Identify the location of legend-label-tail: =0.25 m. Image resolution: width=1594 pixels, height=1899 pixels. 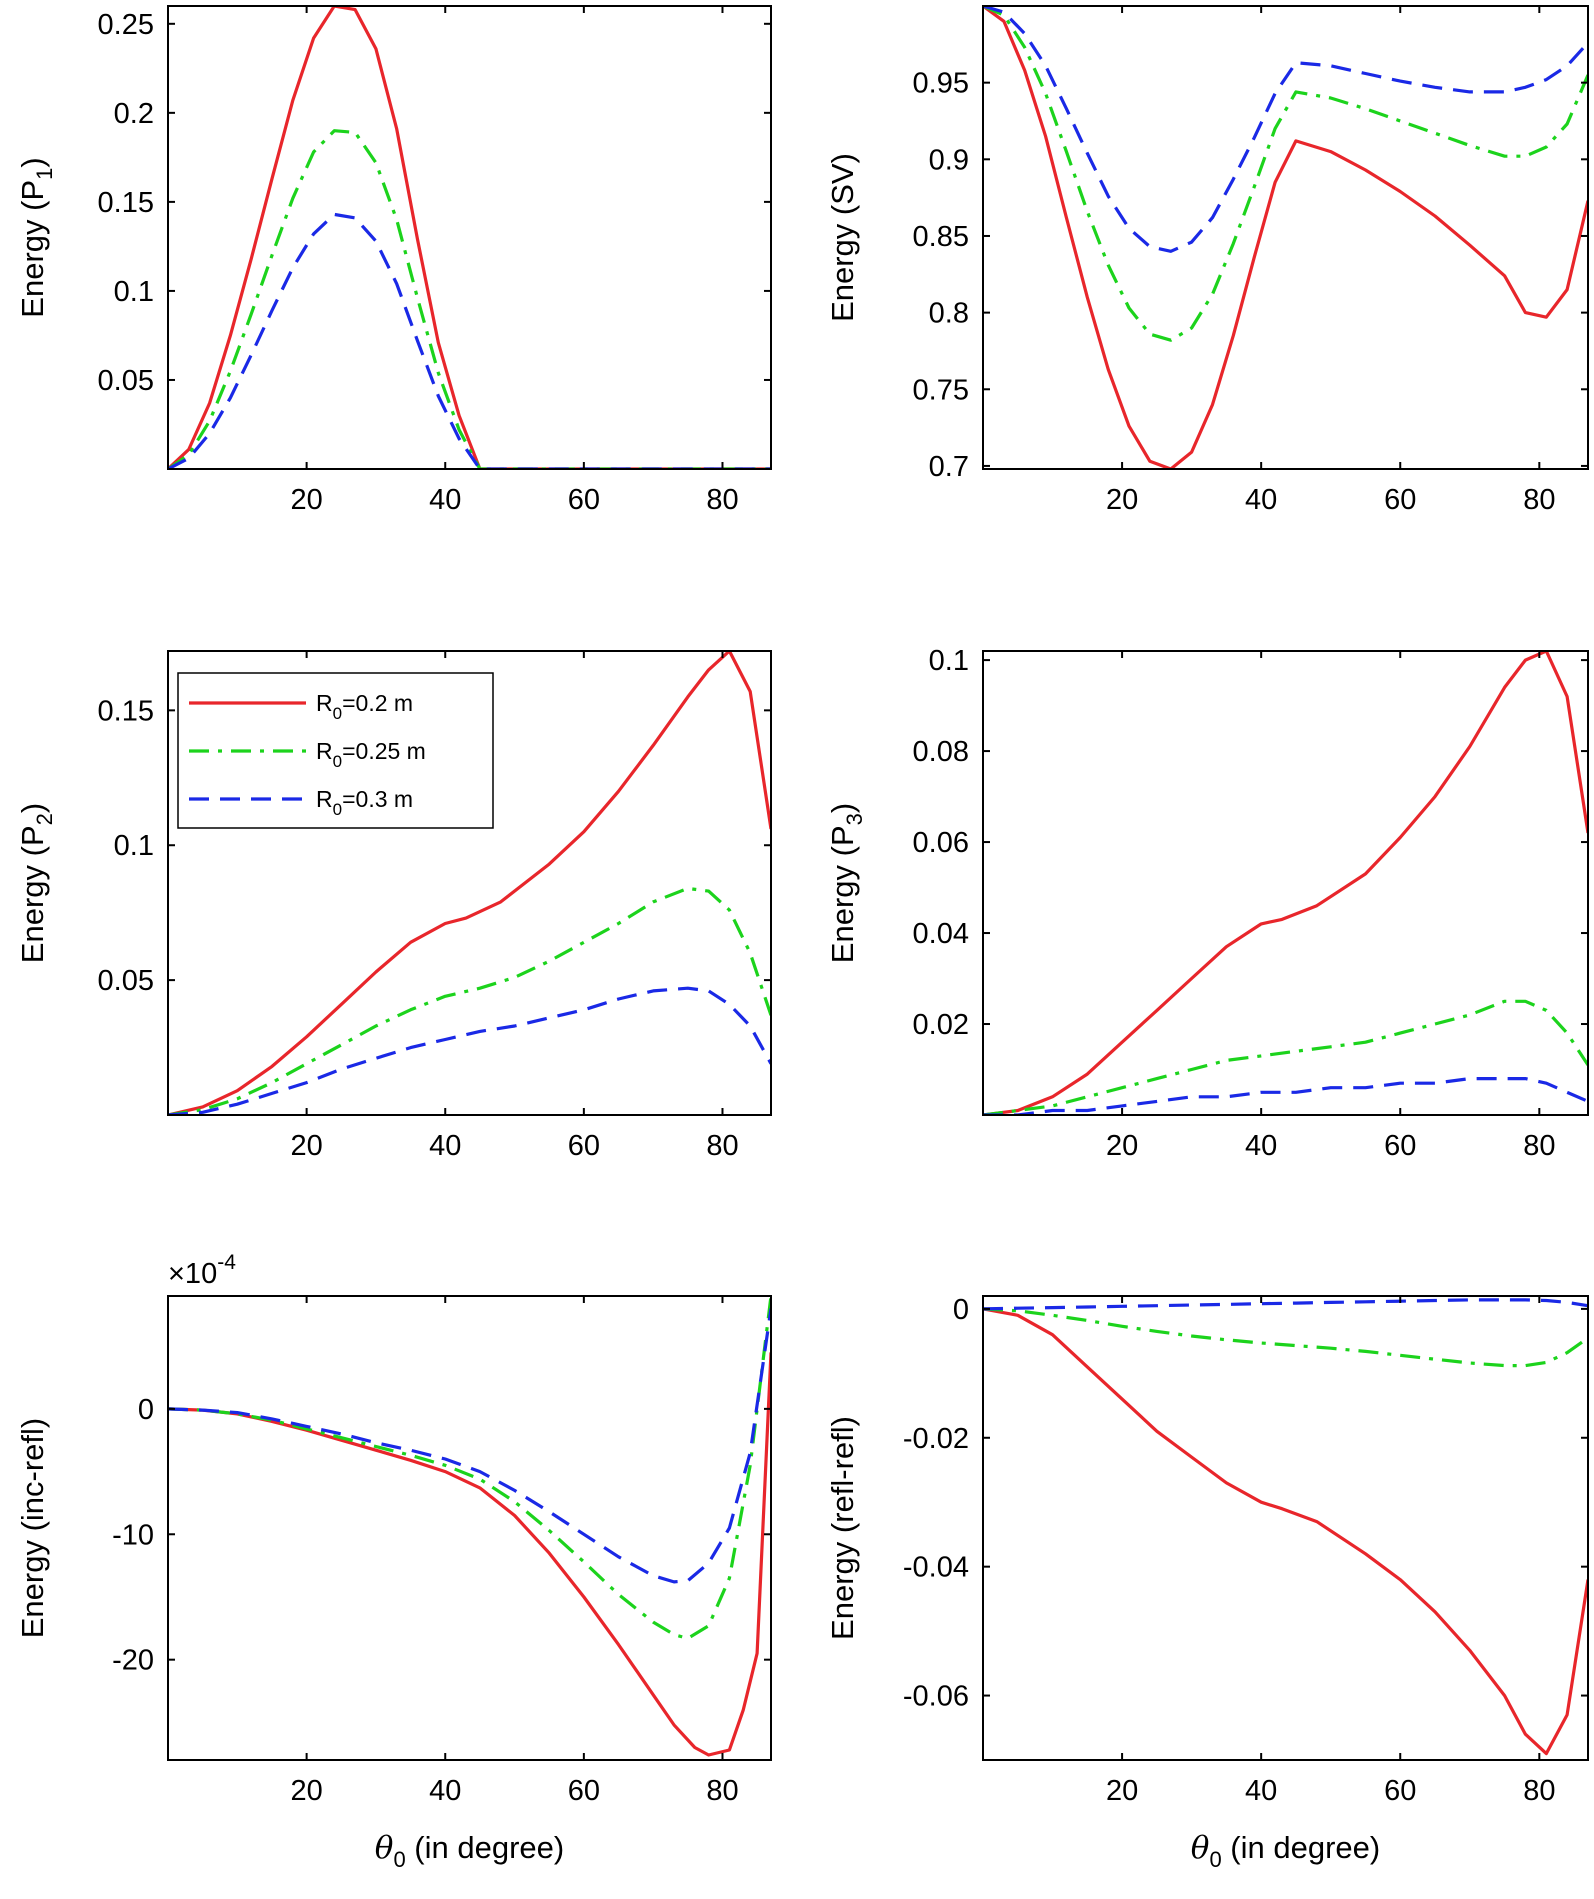
(384, 751).